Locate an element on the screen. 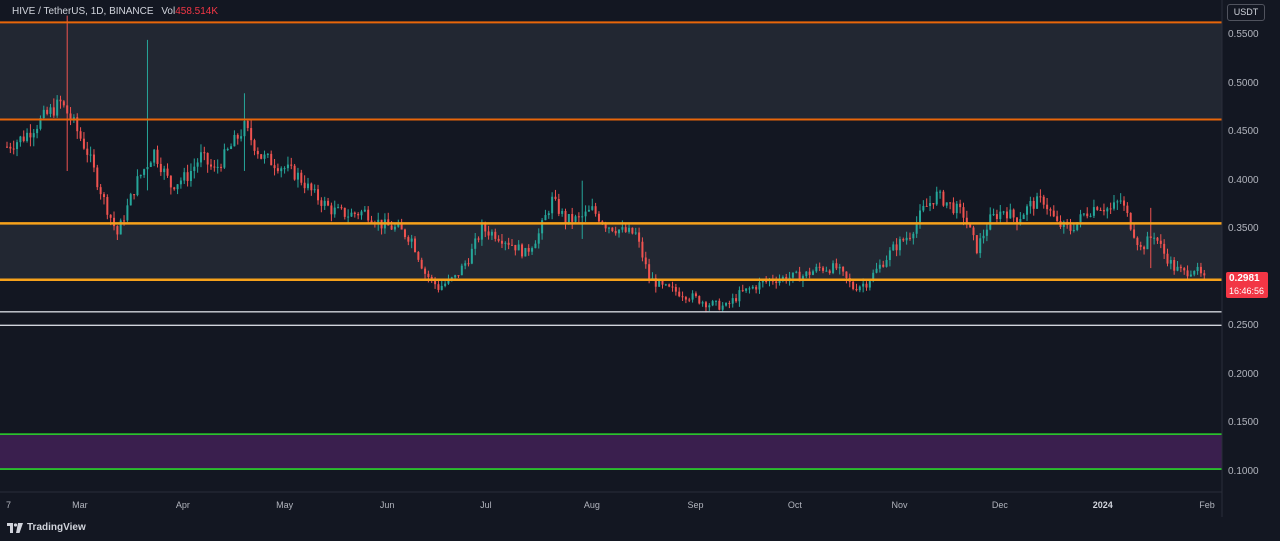  time-tick-label: May is located at coordinates (285, 505).